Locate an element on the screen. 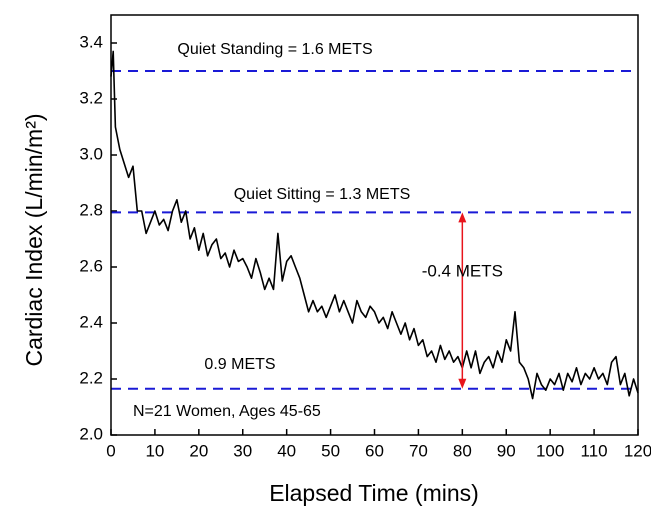 The width and height of the screenshot is (651, 510). annotation: 0.9 METS is located at coordinates (239, 364).